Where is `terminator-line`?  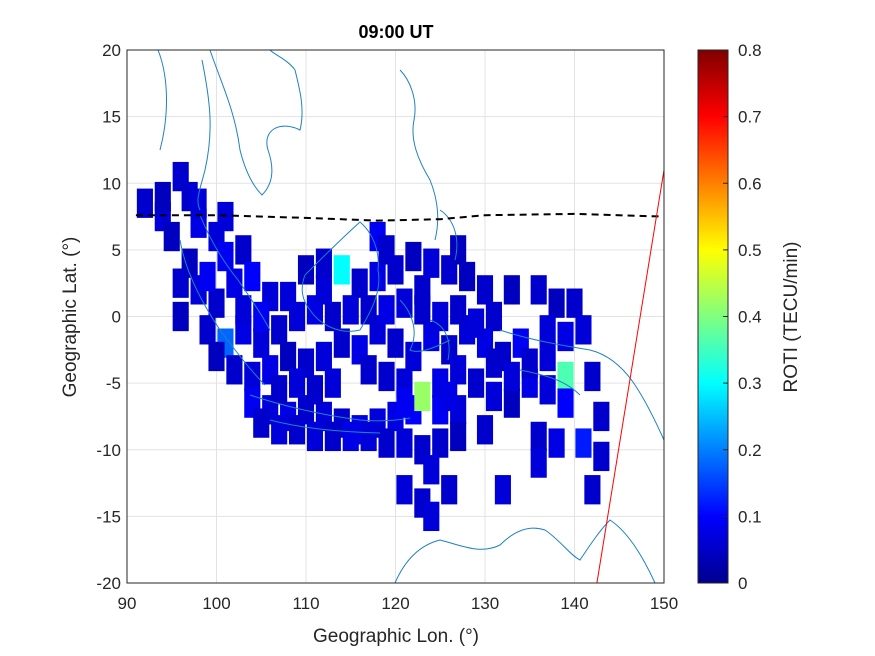
terminator-line is located at coordinates (630, 376).